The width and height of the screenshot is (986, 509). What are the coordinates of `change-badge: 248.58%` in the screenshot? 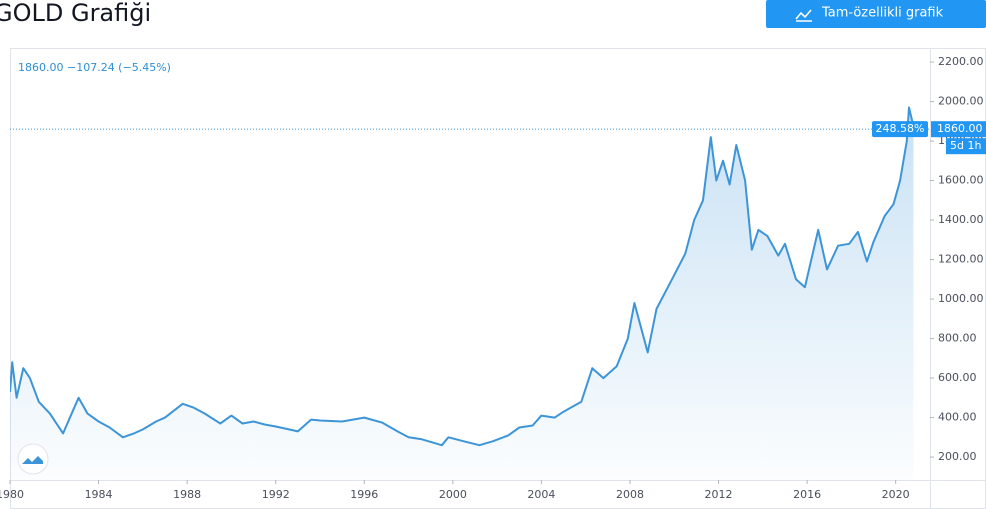 It's located at (900, 128).